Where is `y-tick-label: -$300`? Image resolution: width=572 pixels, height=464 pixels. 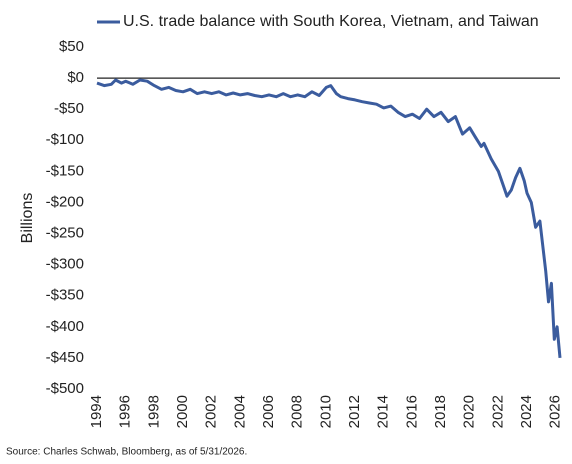 y-tick-label: -$300 is located at coordinates (65, 264).